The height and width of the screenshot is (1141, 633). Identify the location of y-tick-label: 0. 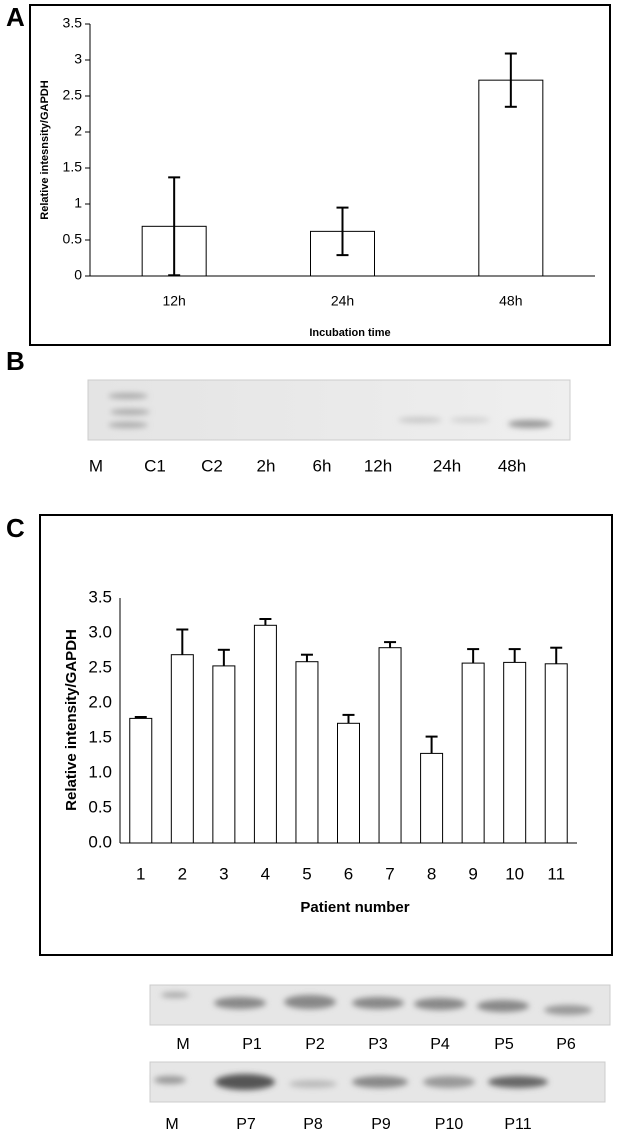
(78, 275).